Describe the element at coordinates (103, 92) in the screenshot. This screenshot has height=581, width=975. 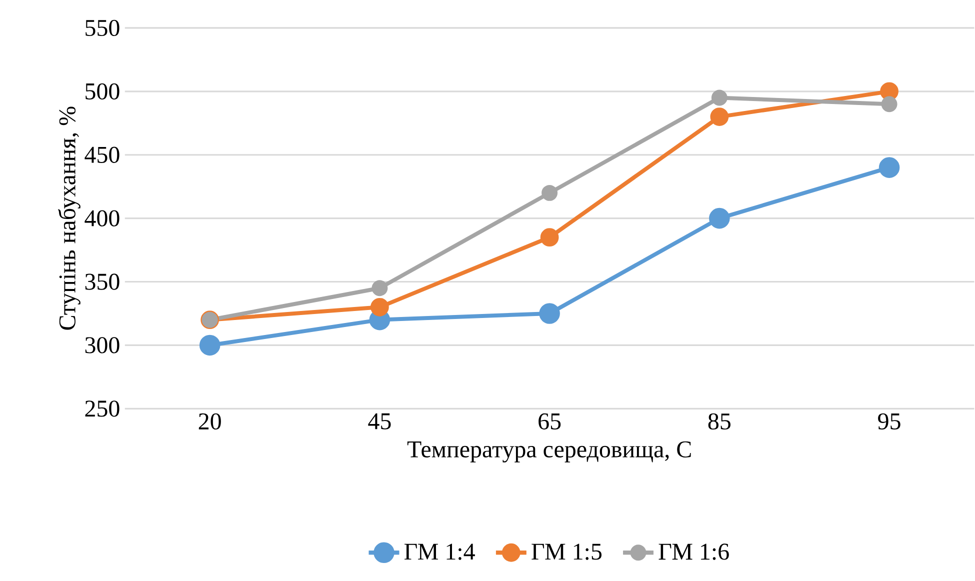
I see `y-tick-label: 500` at that location.